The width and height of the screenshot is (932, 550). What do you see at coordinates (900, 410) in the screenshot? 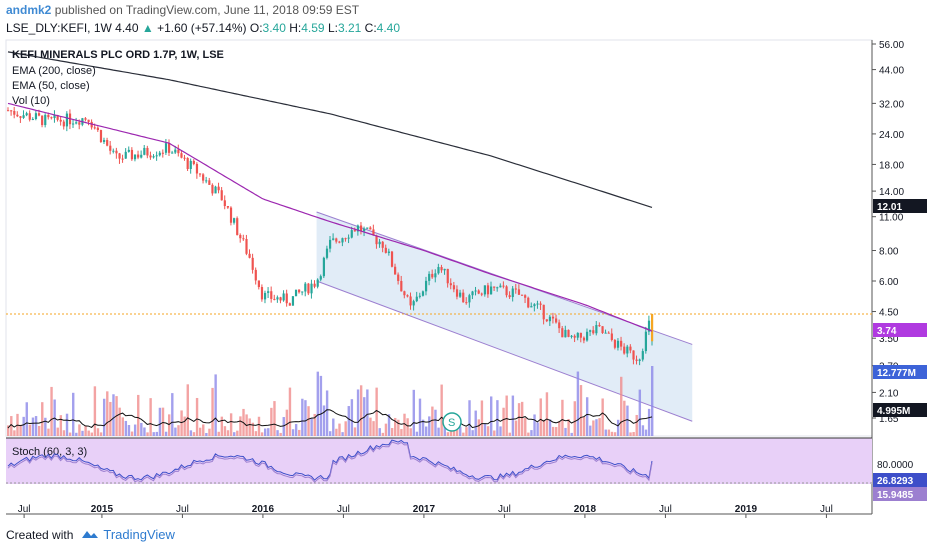
I see `volume-ma-price-label-bg` at bounding box center [900, 410].